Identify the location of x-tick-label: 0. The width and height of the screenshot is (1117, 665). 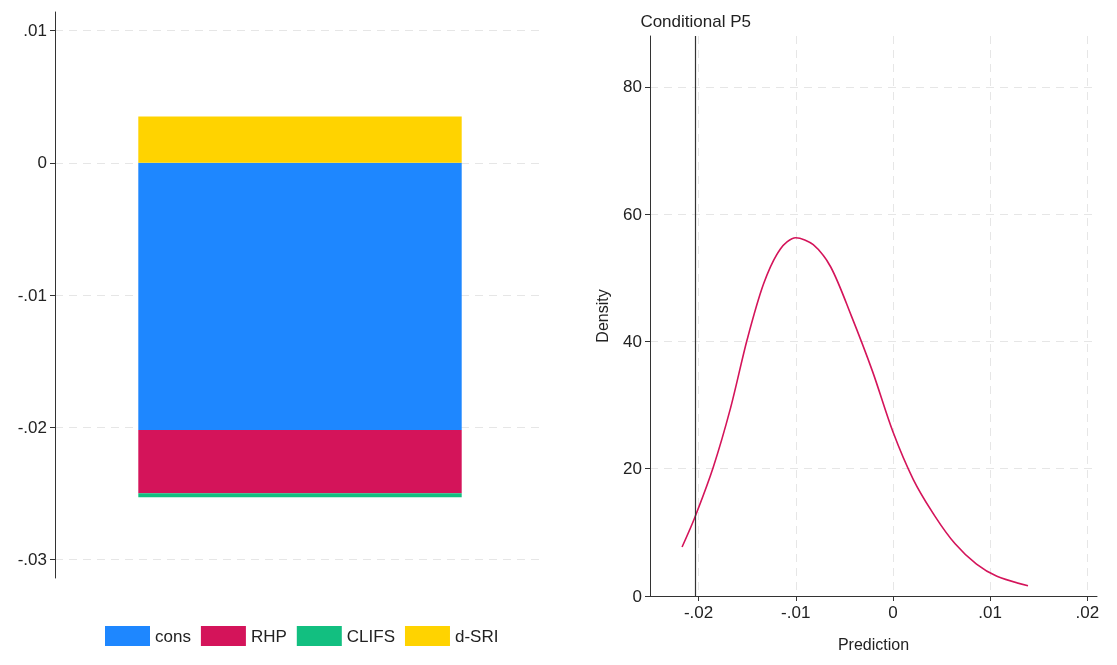
(893, 612).